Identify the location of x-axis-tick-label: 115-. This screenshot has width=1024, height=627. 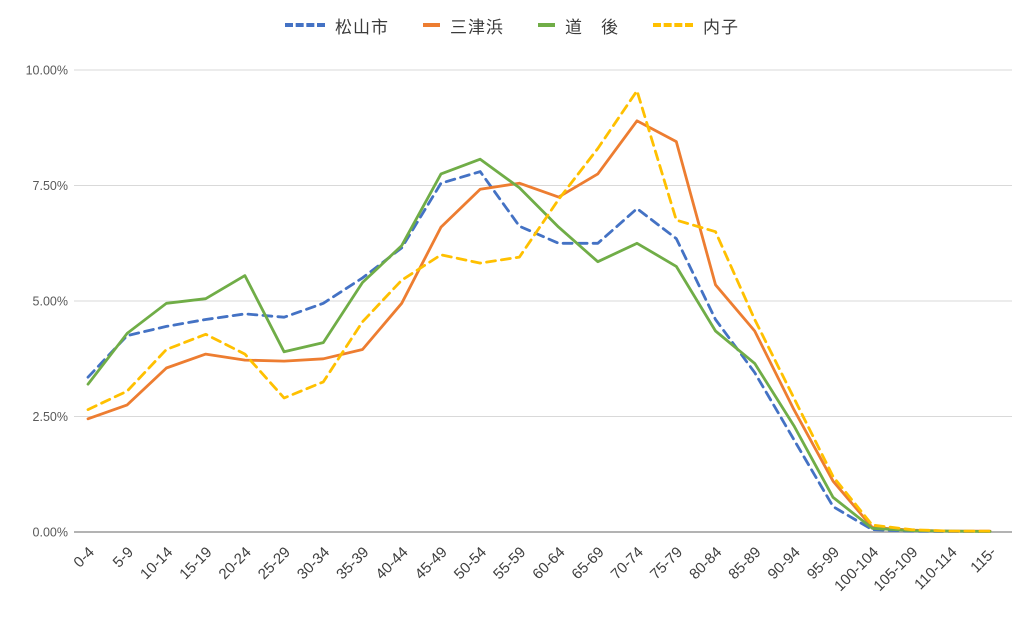
(983, 560).